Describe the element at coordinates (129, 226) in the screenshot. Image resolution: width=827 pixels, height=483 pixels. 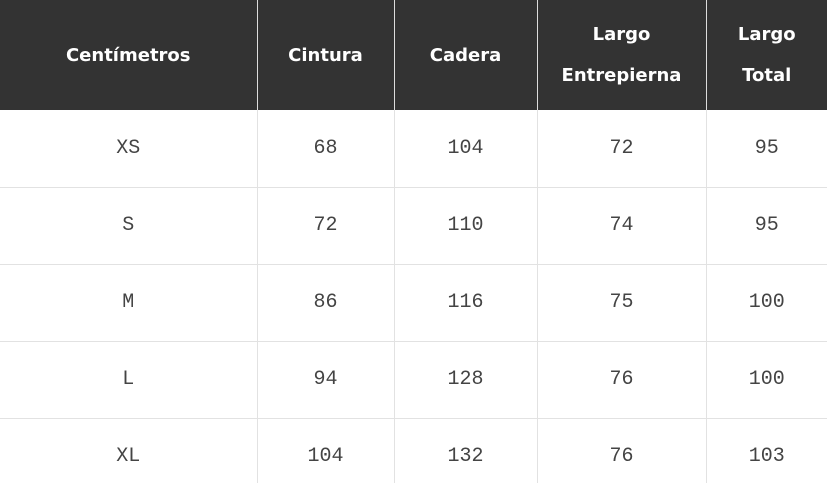
I see `size-cell: S` at that location.